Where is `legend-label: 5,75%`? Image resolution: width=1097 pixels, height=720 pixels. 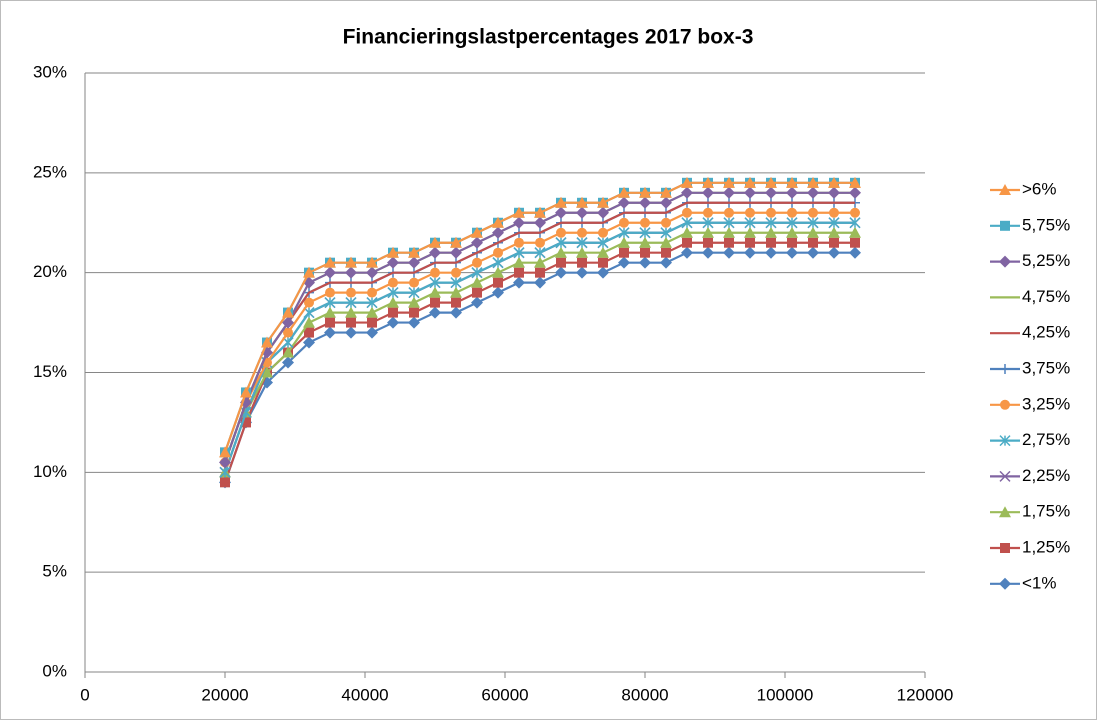
legend-label: 5,75% is located at coordinates (1046, 224).